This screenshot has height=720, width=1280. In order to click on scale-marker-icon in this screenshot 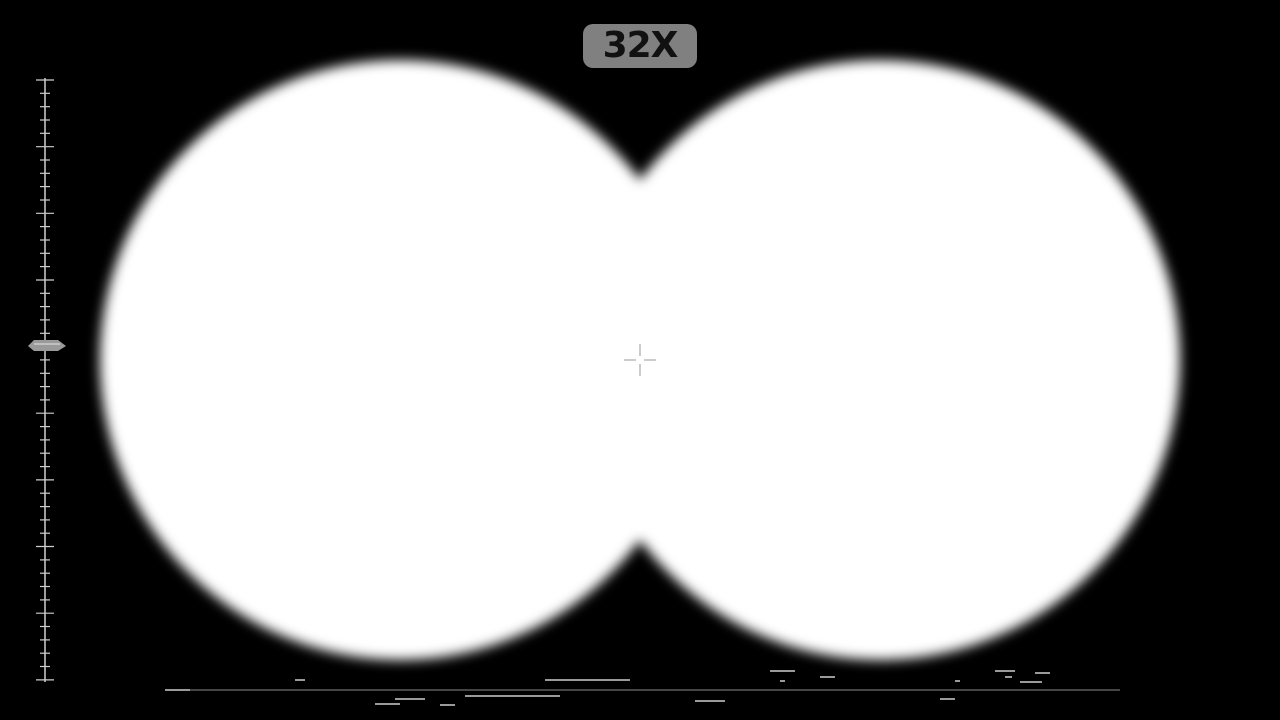, I will do `click(47, 345)`.